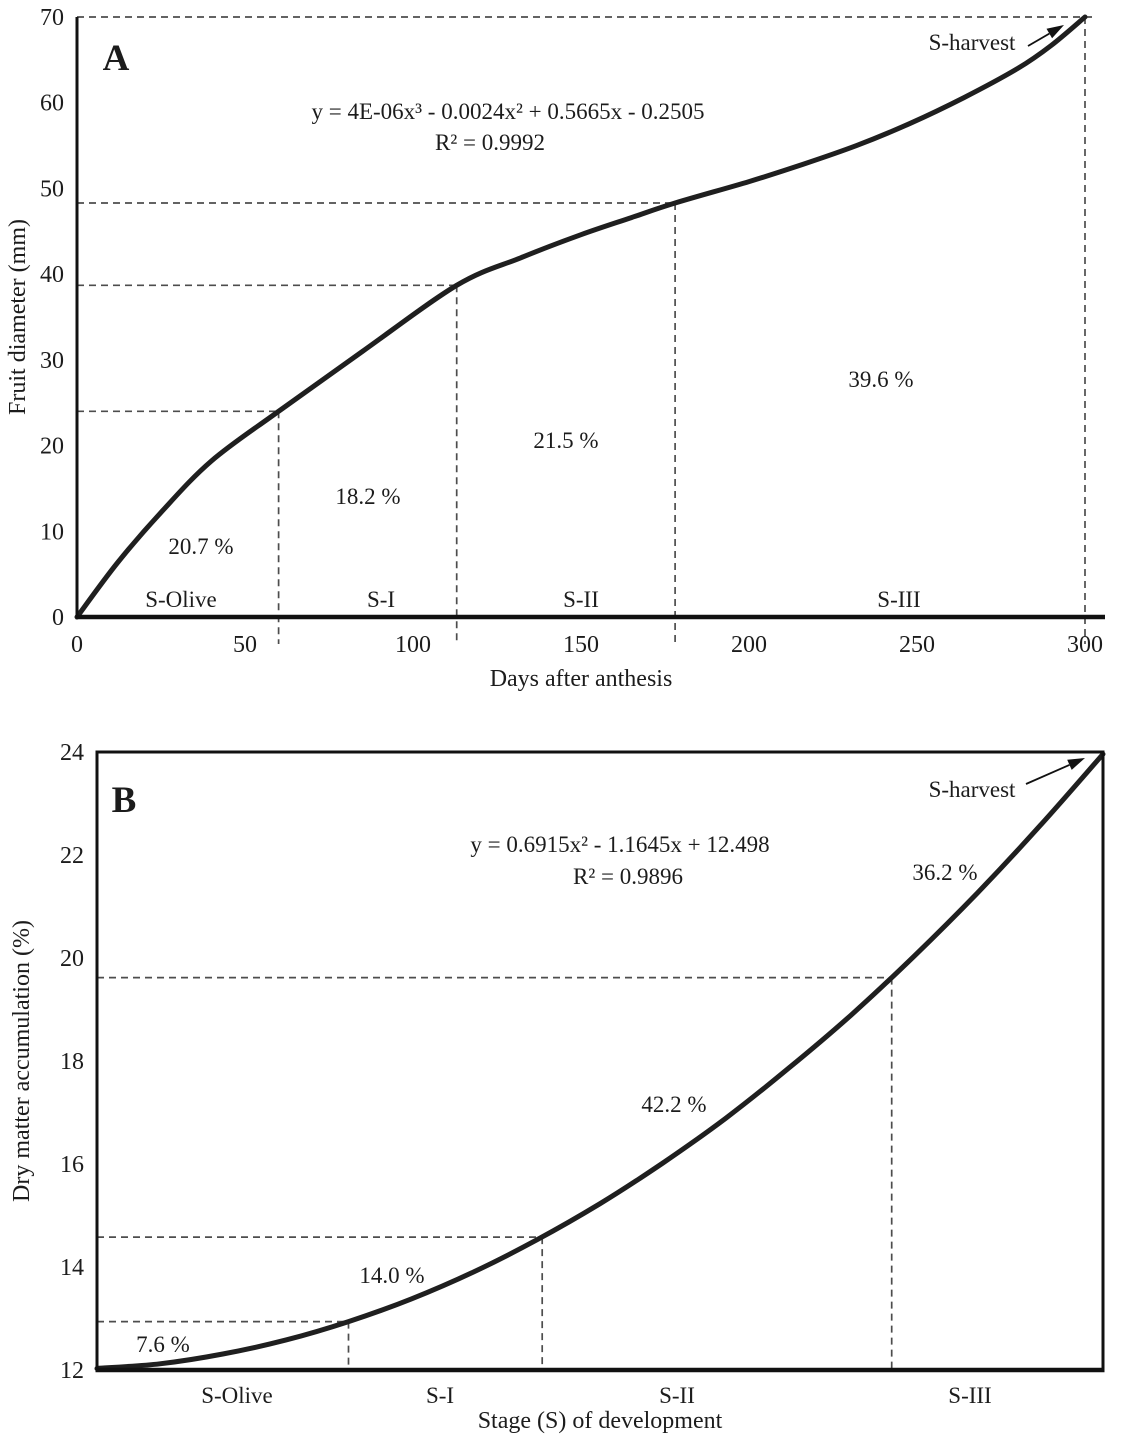  What do you see at coordinates (917, 645) in the screenshot?
I see `x-tick-label: 250` at bounding box center [917, 645].